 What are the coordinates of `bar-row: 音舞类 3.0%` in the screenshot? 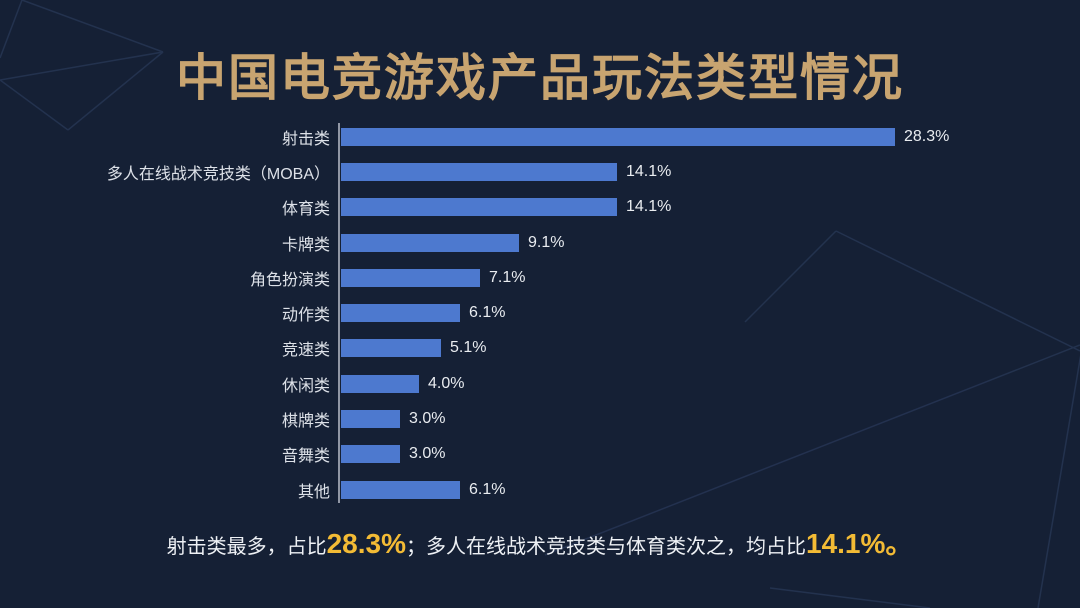 It's located at (540, 454).